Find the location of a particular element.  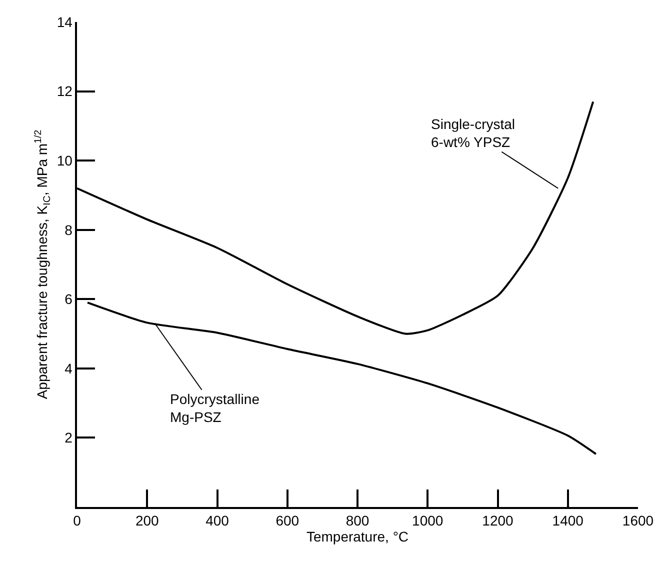

x-tick-label: 0 is located at coordinates (77, 520).